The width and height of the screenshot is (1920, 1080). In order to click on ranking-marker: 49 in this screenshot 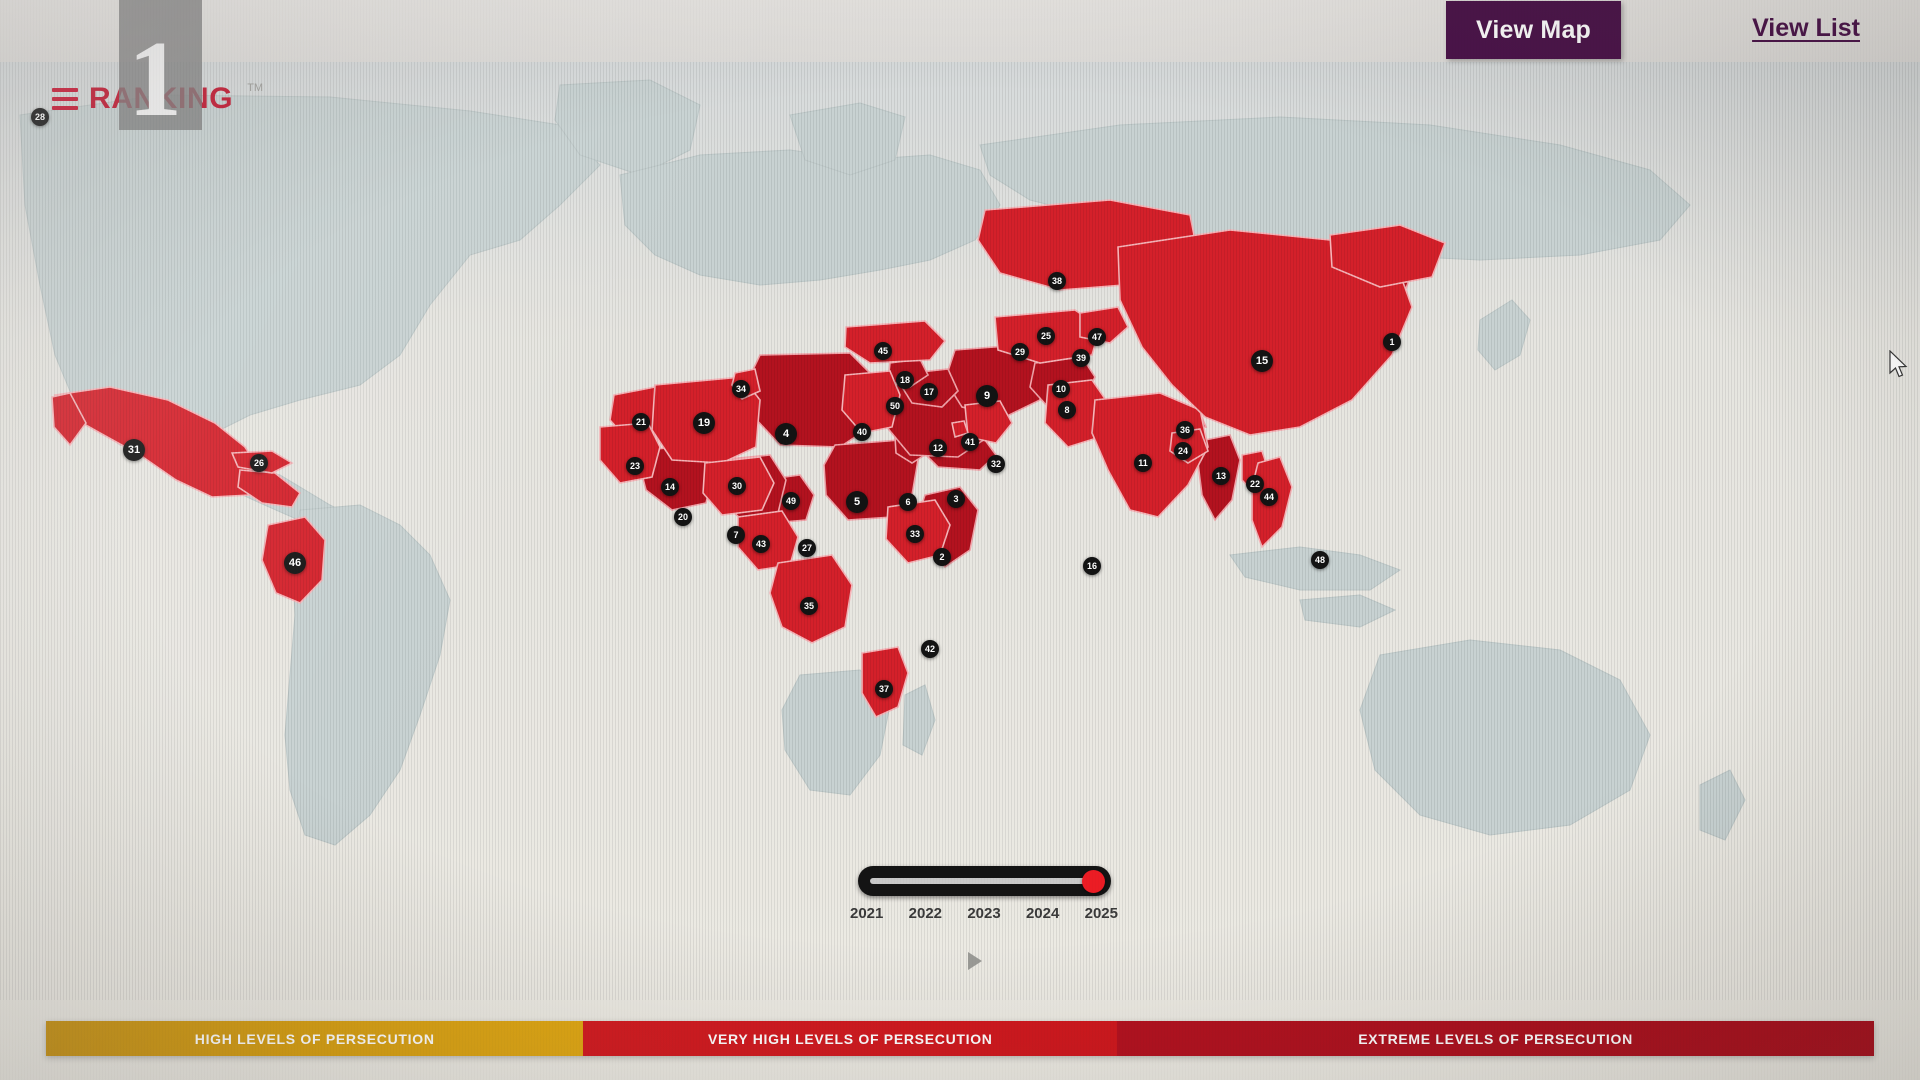, I will do `click(791, 501)`.